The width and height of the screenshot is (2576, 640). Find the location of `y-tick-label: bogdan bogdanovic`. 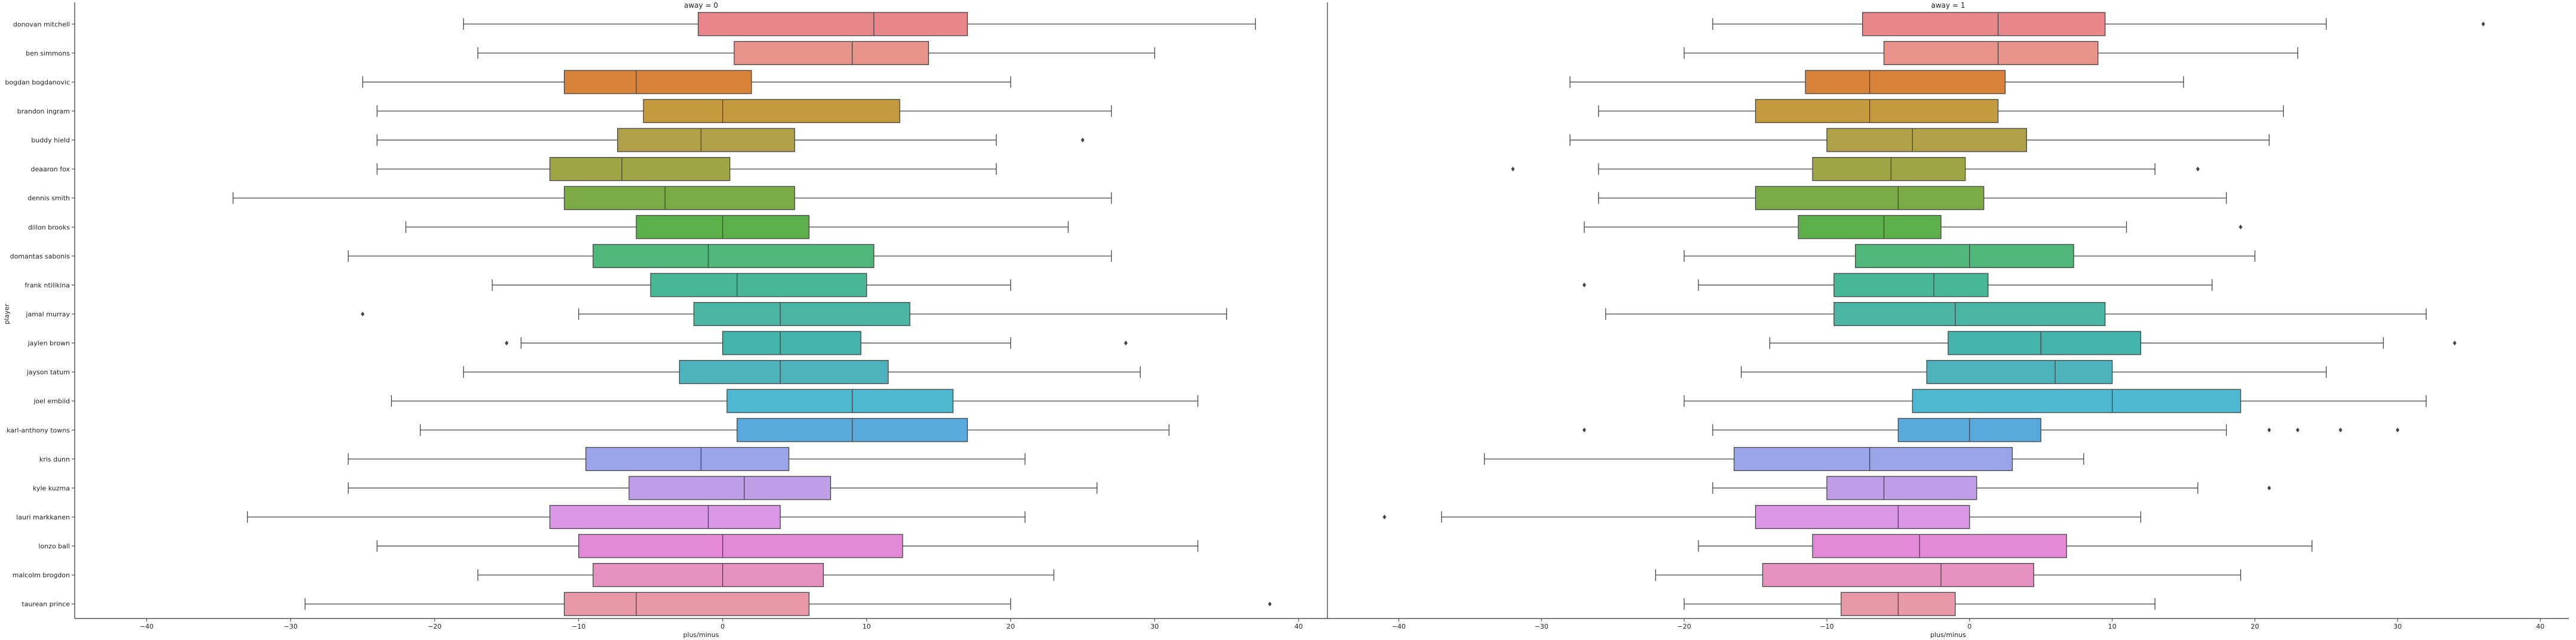

y-tick-label: bogdan bogdanovic is located at coordinates (37, 82).